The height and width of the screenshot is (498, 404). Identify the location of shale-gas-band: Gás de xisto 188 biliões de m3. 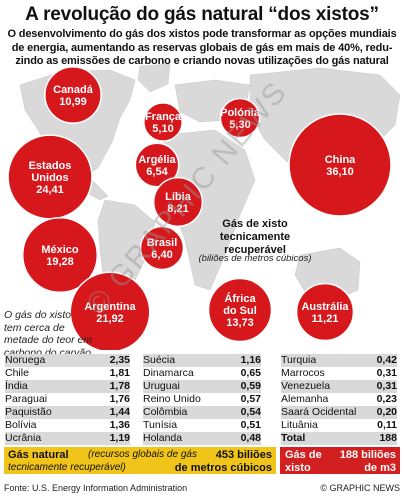
(340, 460).